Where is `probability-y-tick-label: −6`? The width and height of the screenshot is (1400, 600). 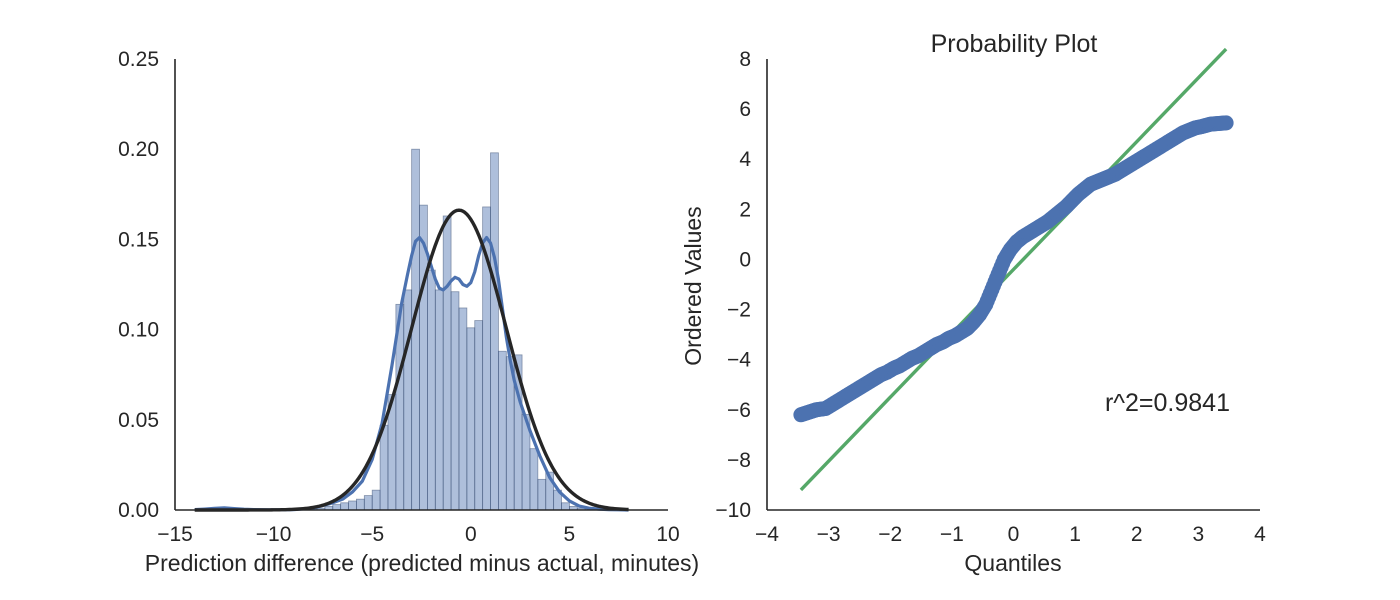 probability-y-tick-label: −6 is located at coordinates (739, 410).